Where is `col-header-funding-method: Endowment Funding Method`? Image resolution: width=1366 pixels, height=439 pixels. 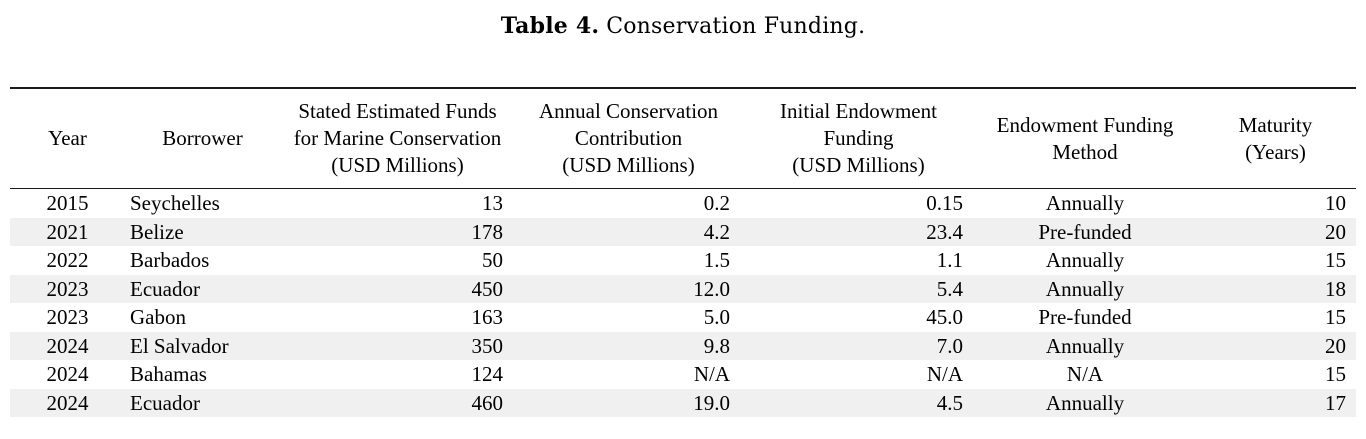
col-header-funding-method: Endowment Funding Method is located at coordinates (1085, 138).